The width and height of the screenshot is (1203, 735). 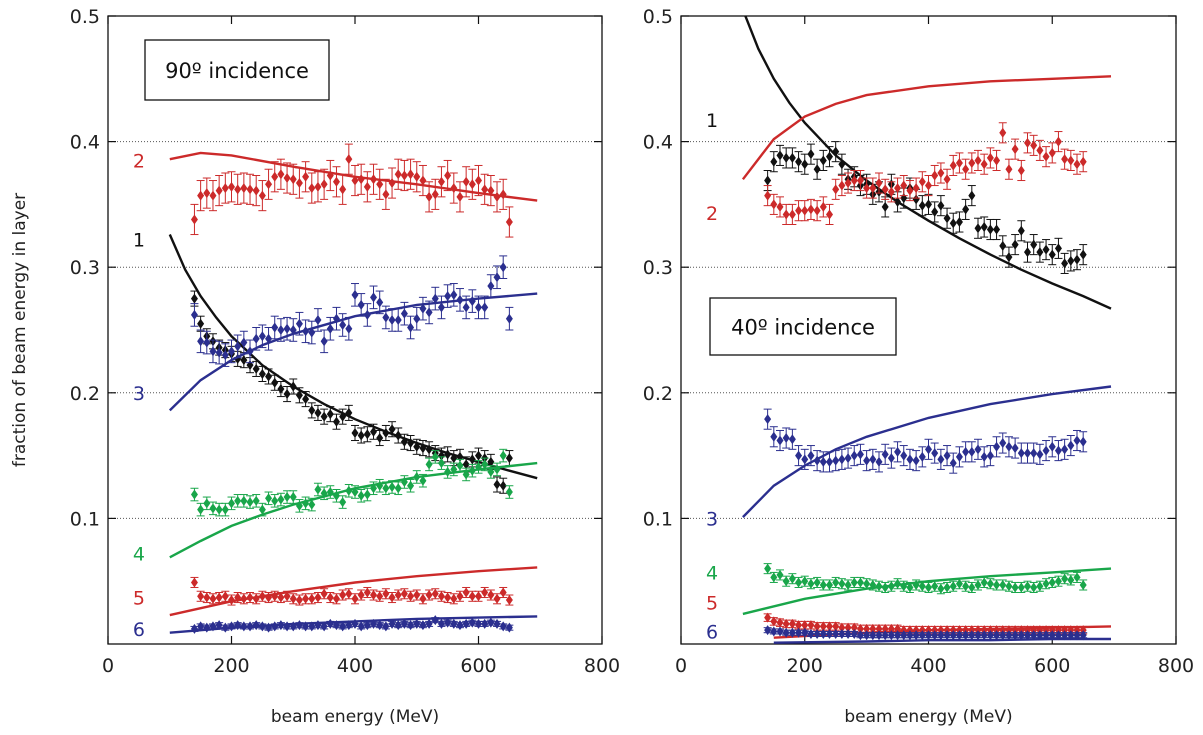 What do you see at coordinates (658, 143) in the screenshot?
I see `y-tick-label: 0.4` at bounding box center [658, 143].